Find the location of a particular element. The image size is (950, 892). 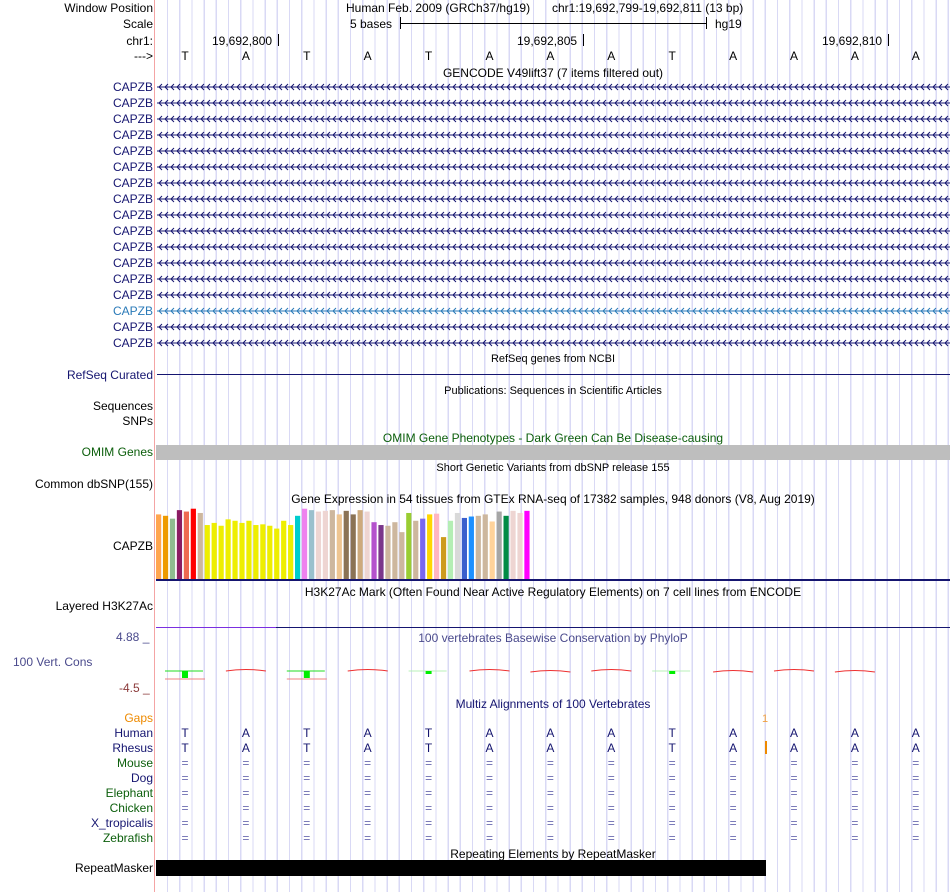

species-label: Human is located at coordinates (133, 733).